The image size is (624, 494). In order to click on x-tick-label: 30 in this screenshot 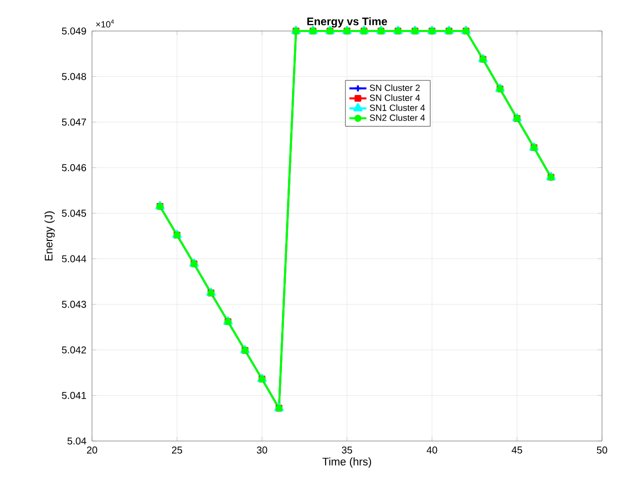, I will do `click(262, 450)`.